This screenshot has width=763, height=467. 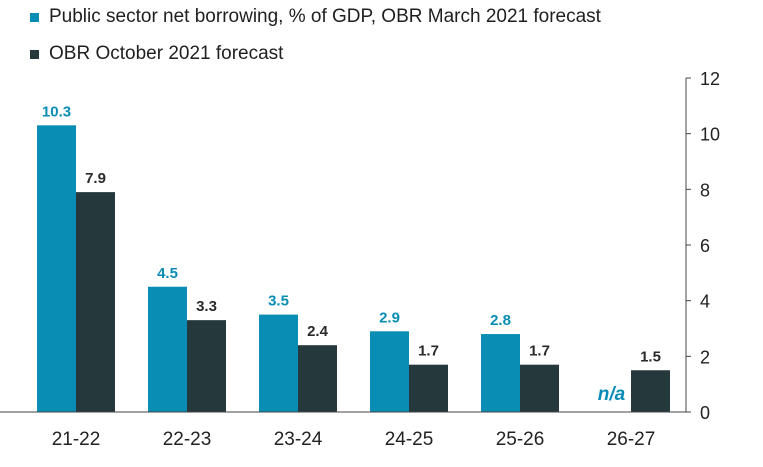 What do you see at coordinates (705, 190) in the screenshot?
I see `y-tick-label-8: 8` at bounding box center [705, 190].